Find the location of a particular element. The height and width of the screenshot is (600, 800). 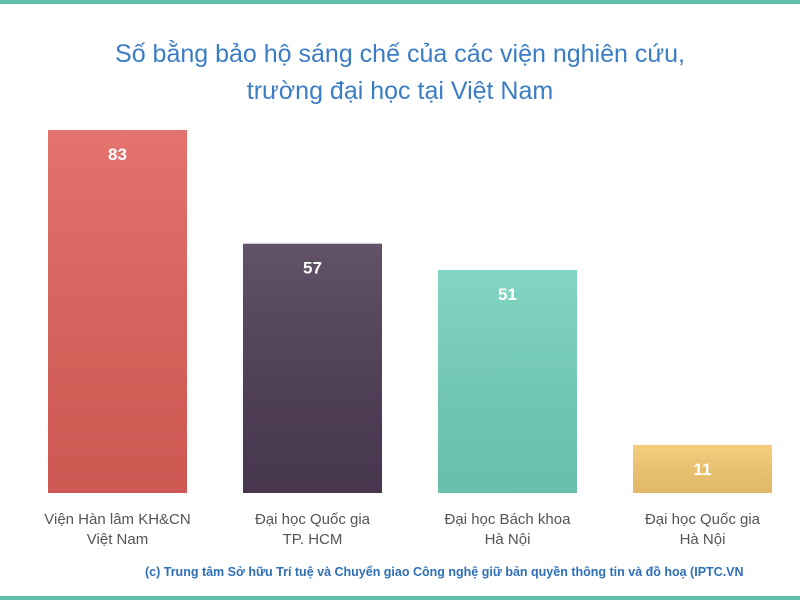

bottom-border is located at coordinates (400, 598).